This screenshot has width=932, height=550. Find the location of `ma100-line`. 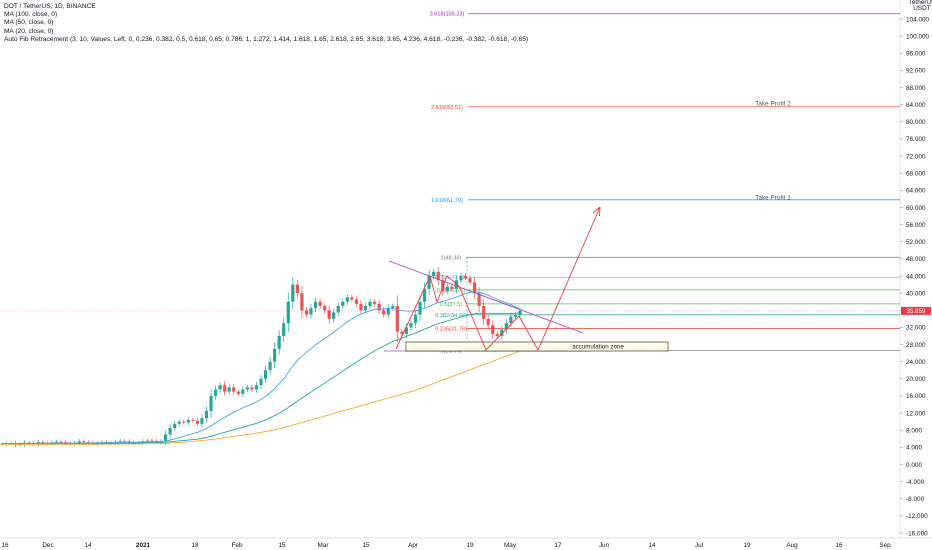

ma100-line is located at coordinates (261, 397).